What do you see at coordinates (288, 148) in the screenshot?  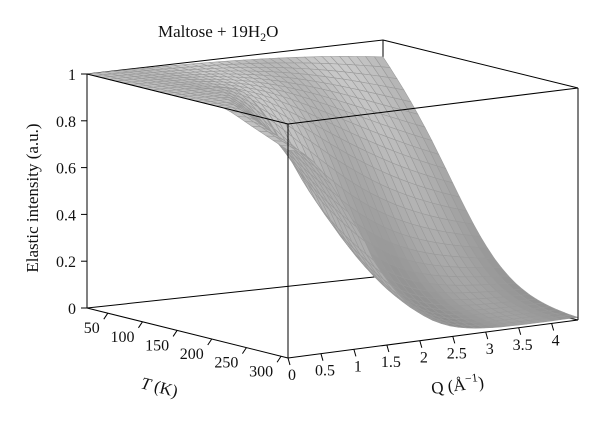 I see `surface-patch` at bounding box center [288, 148].